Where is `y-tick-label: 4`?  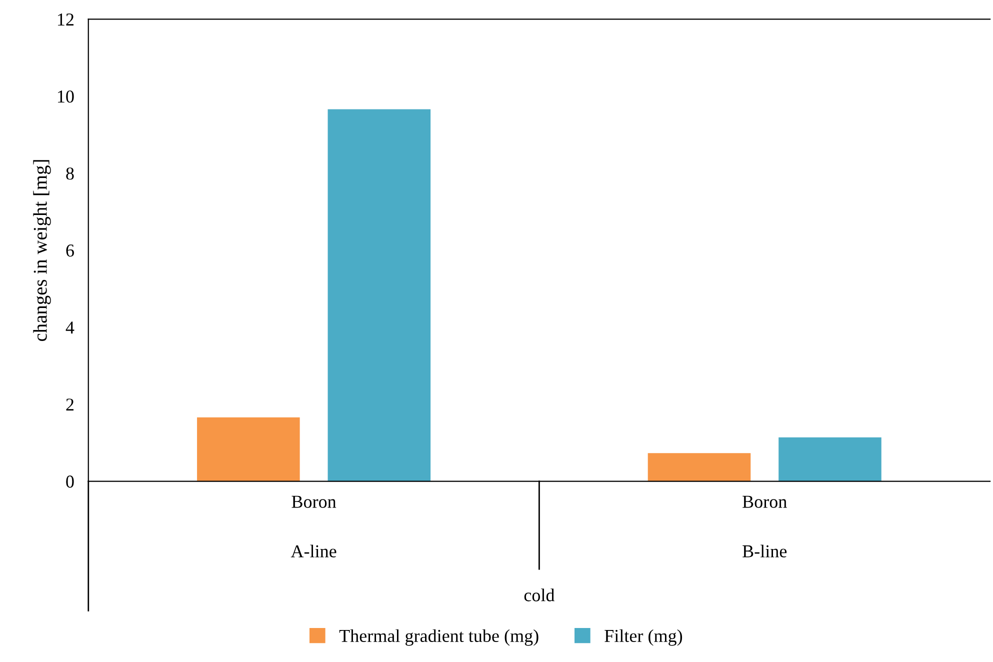 y-tick-label: 4 is located at coordinates (70, 328).